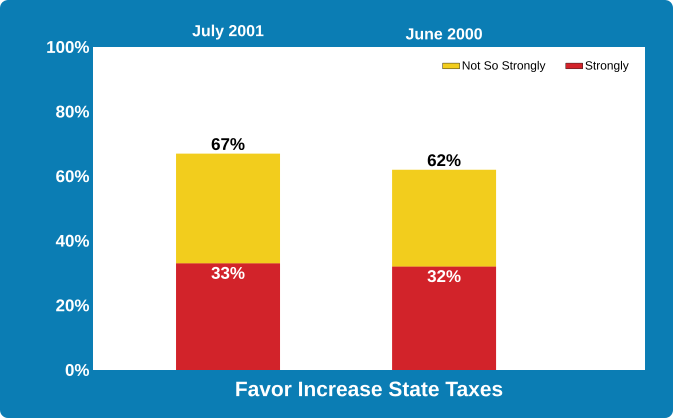 The height and width of the screenshot is (418, 673). What do you see at coordinates (73, 305) in the screenshot?
I see `y-tick-label: 20%` at bounding box center [73, 305].